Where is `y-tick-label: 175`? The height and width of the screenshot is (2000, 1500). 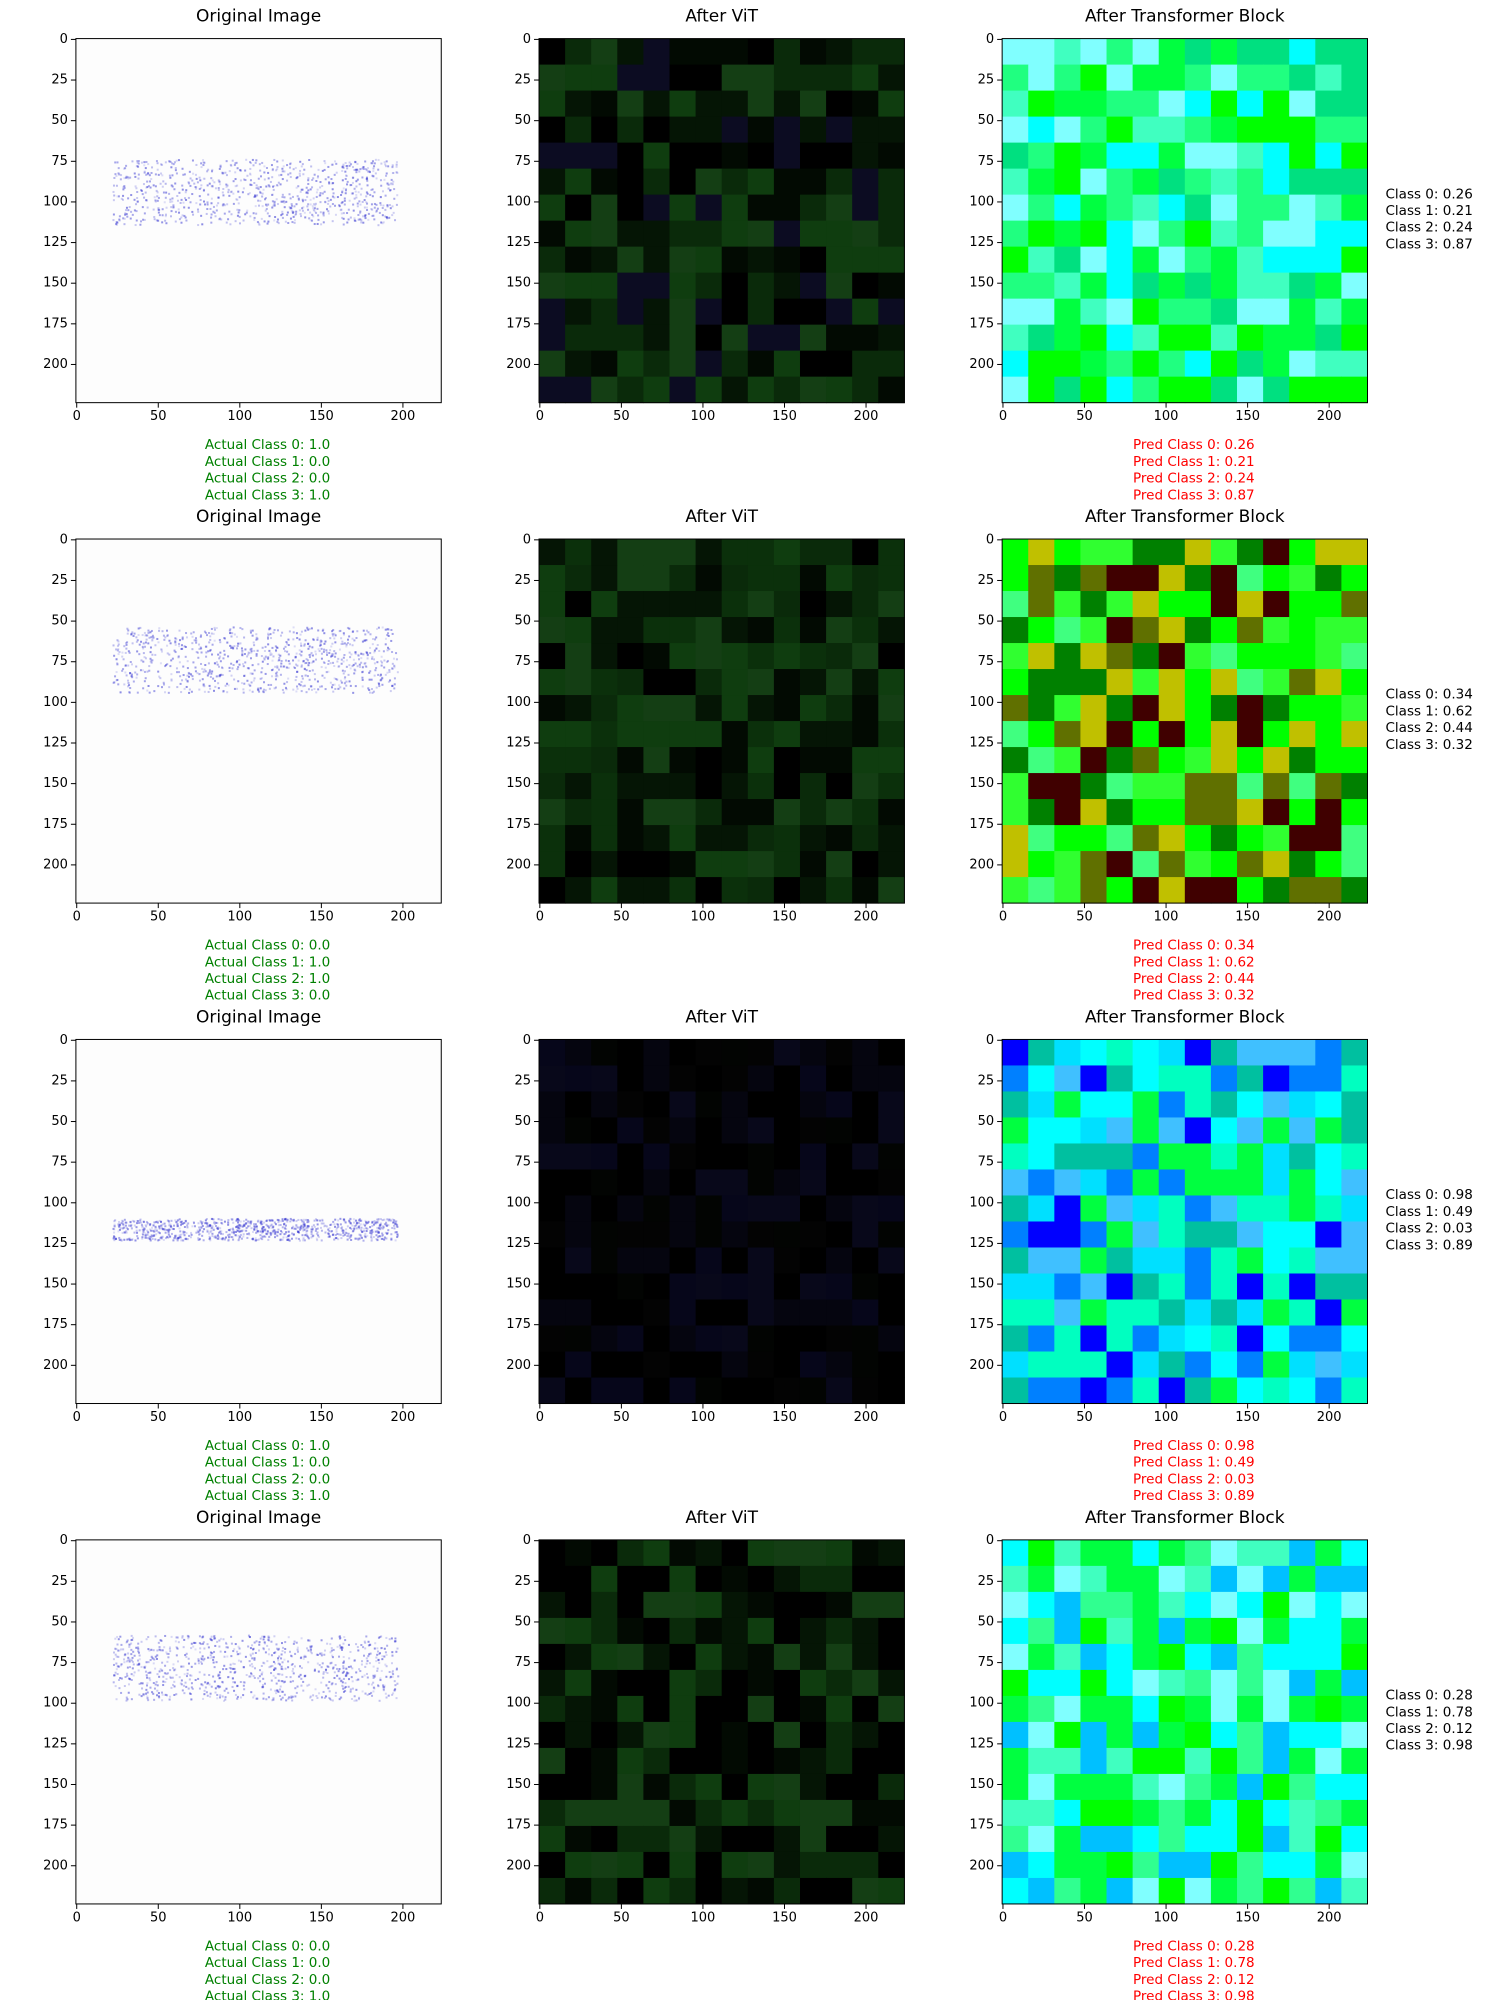 y-tick-label: 175 is located at coordinates (518, 1324).